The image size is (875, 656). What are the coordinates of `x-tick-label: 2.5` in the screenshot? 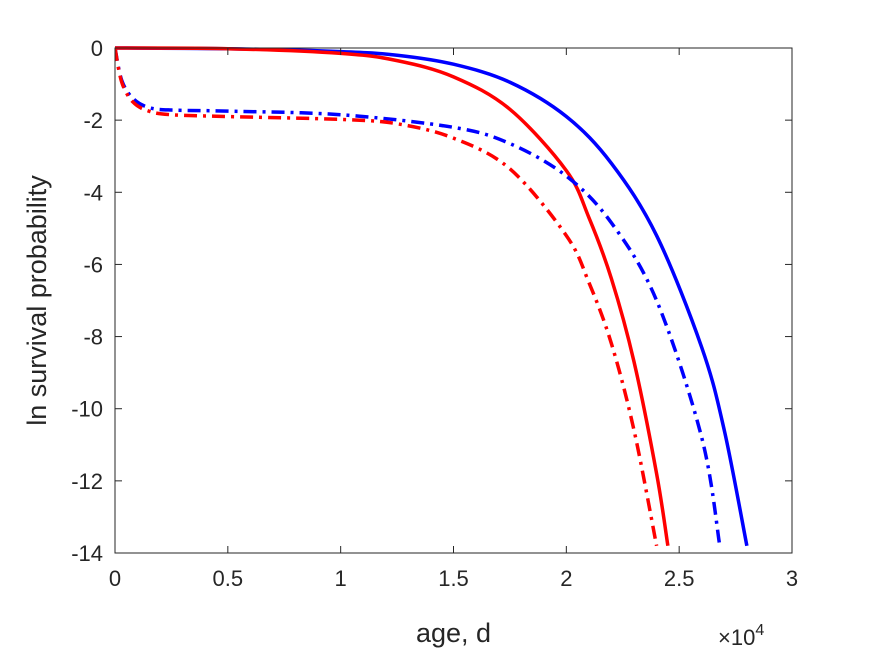 It's located at (679, 578).